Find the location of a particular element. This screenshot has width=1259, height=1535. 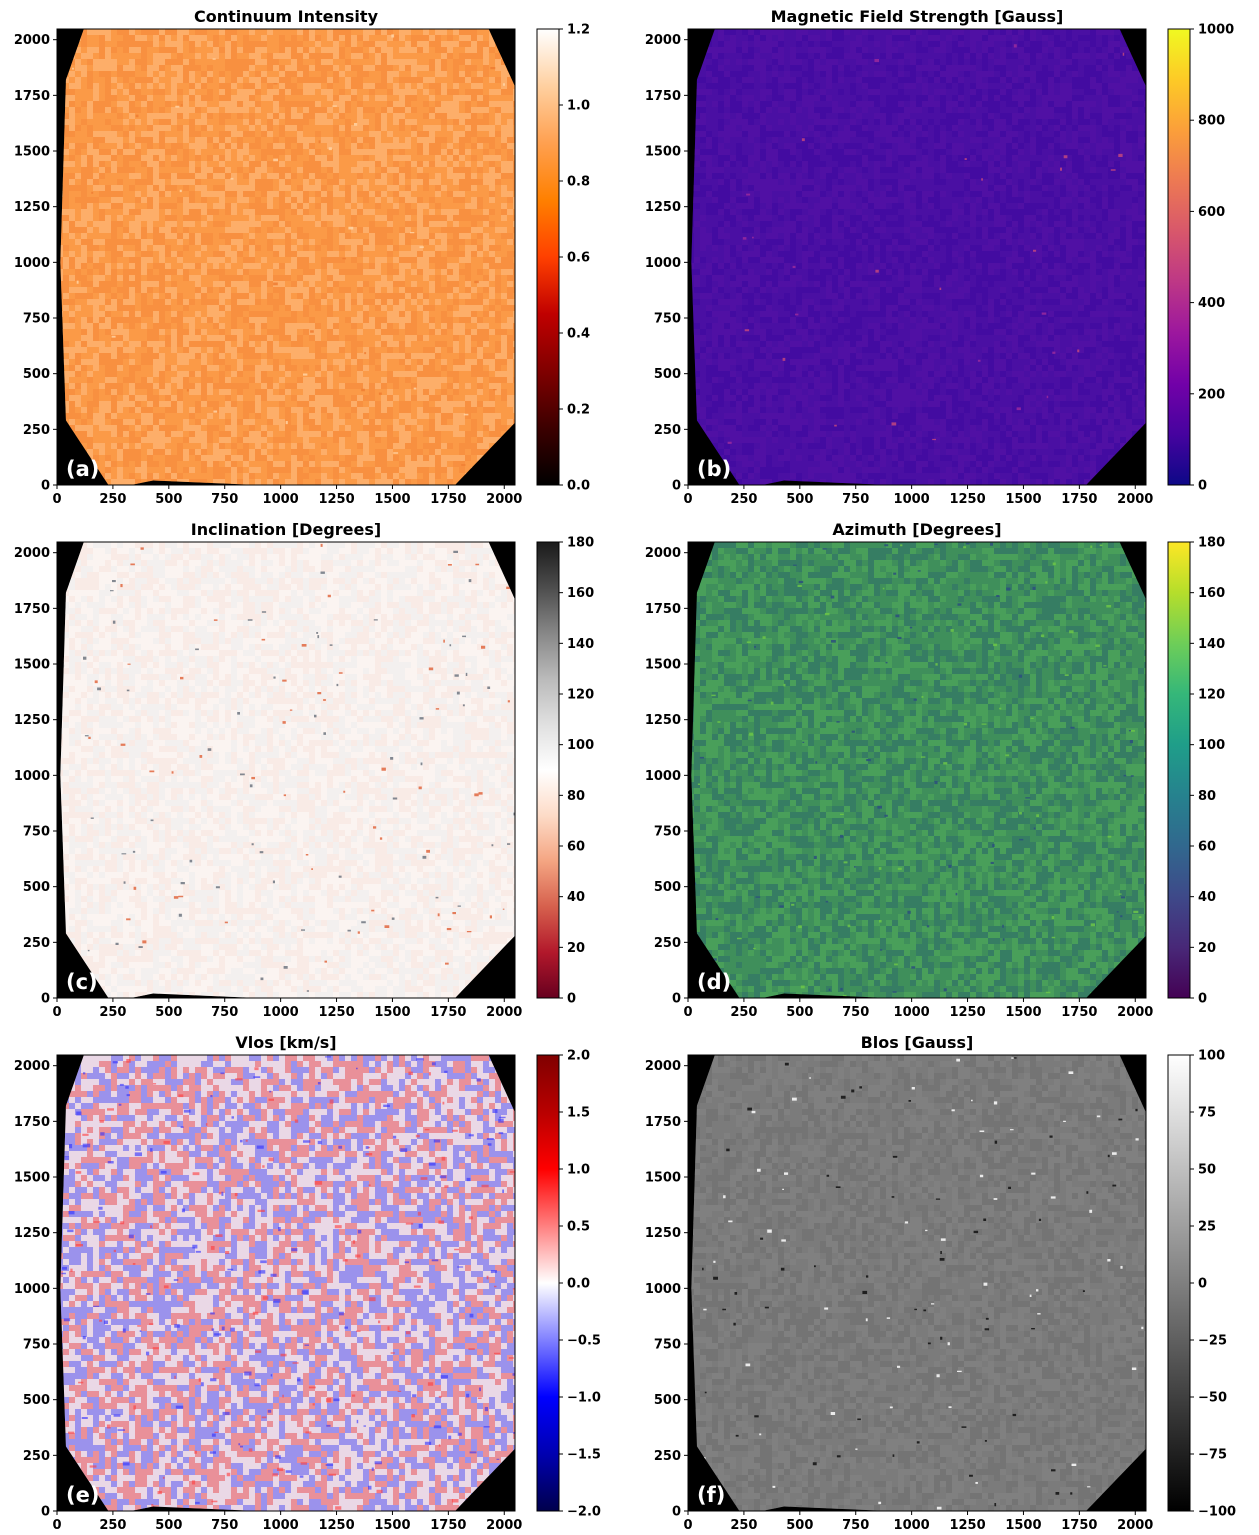

colorbar-tick-label: 140 is located at coordinates (1211, 644).